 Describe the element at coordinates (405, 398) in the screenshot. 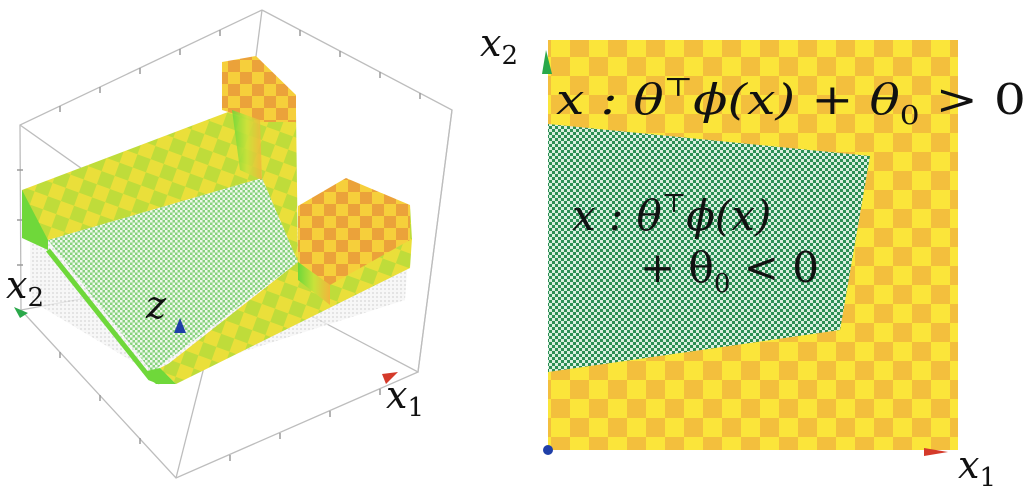

I see `left-x1-label: x1` at that location.